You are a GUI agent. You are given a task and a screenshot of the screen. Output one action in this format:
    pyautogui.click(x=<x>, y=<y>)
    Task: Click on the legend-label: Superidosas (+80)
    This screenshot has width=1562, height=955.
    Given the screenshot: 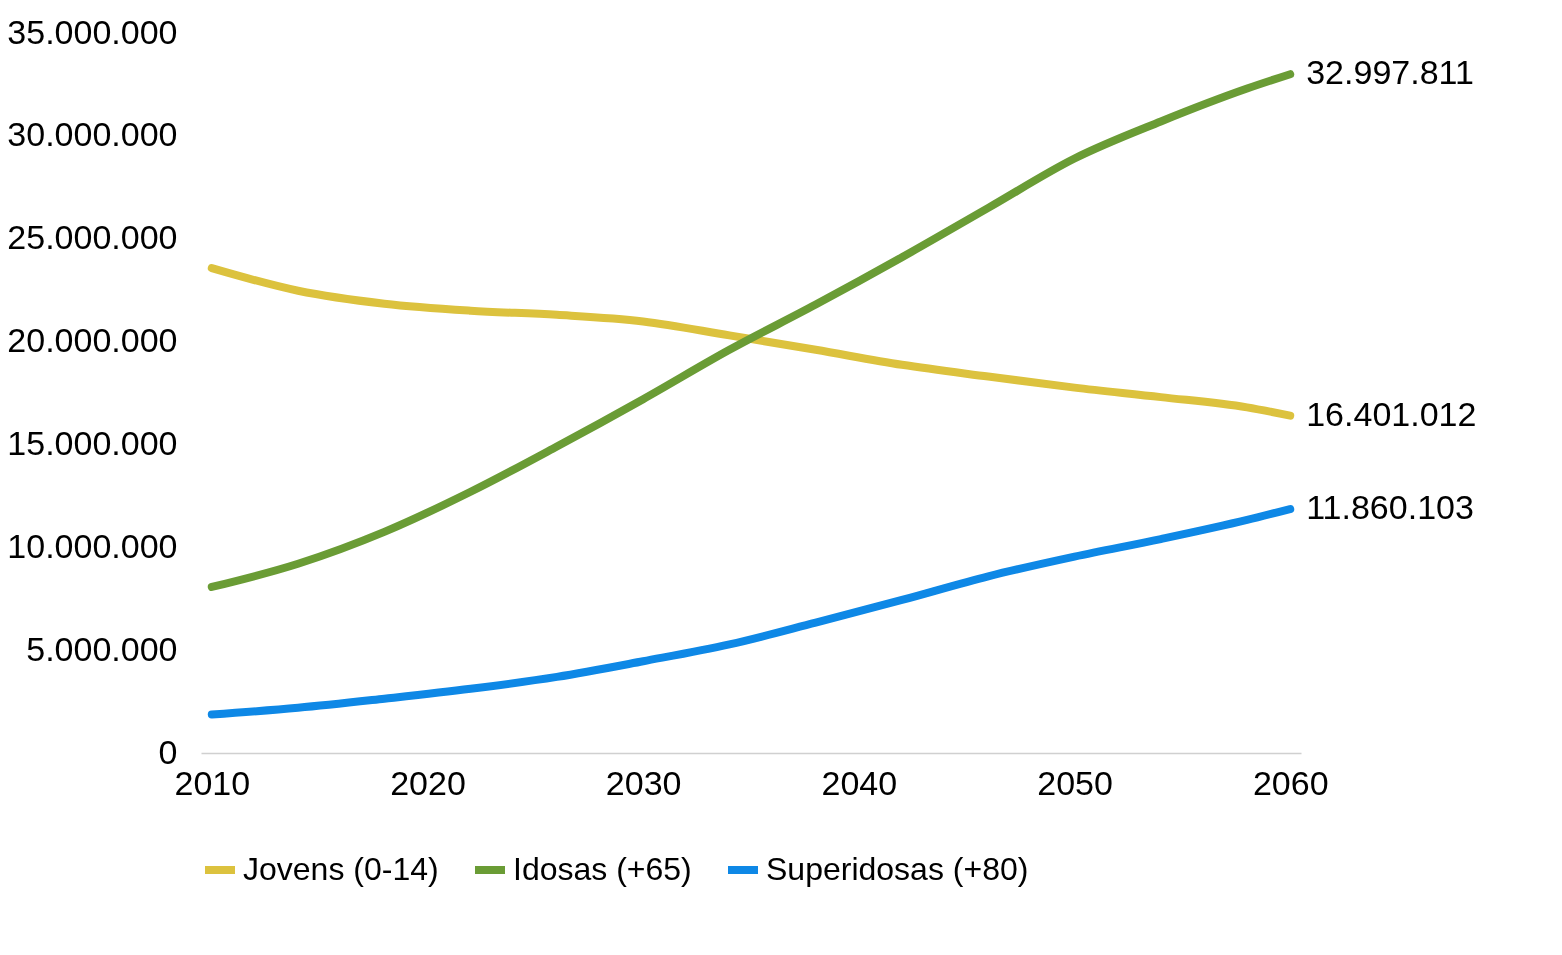 What is the action you would take?
    pyautogui.click(x=897, y=869)
    